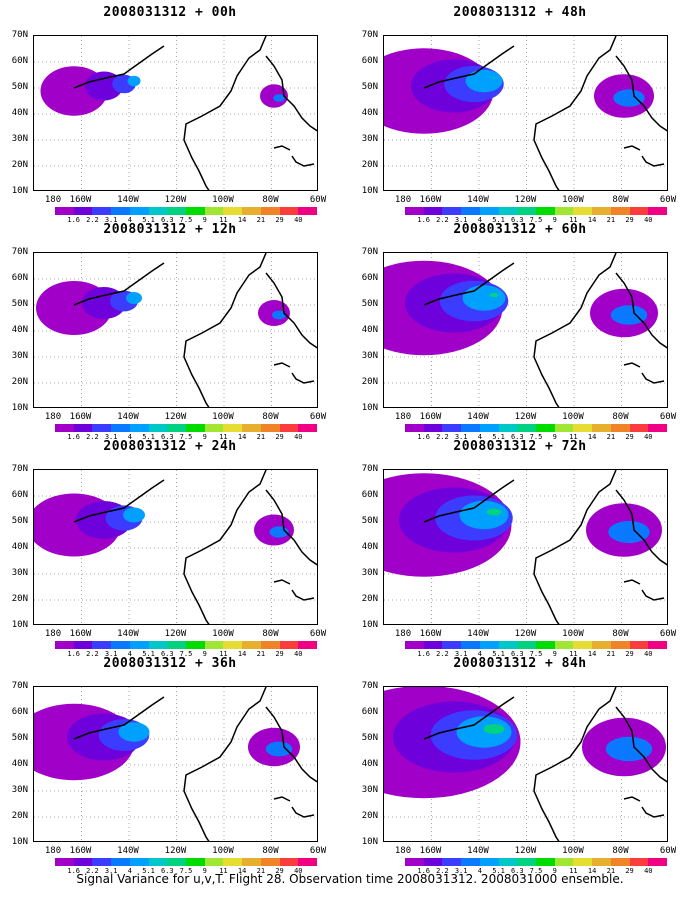  I want to click on y-axis-label: 70N, so click(369, 686).